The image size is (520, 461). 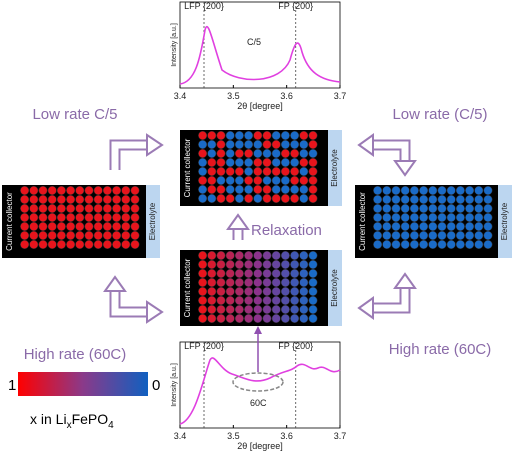 What do you see at coordinates (258, 403) in the screenshot?
I see `rate-label: 60C` at bounding box center [258, 403].